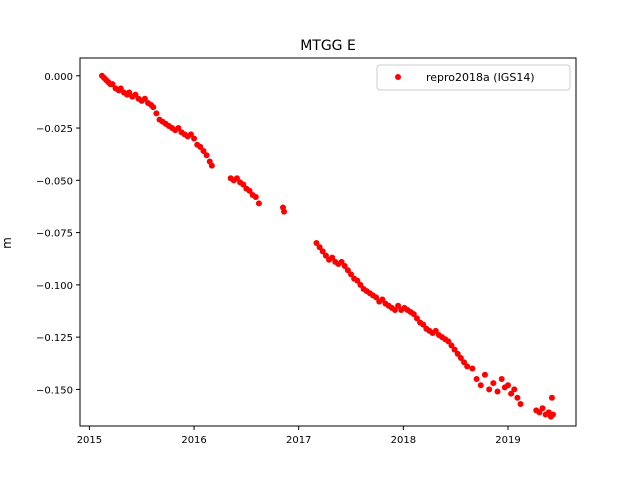 The height and width of the screenshot is (480, 640). What do you see at coordinates (54, 129) in the screenshot?
I see `y-tick-label: −0.025` at bounding box center [54, 129].